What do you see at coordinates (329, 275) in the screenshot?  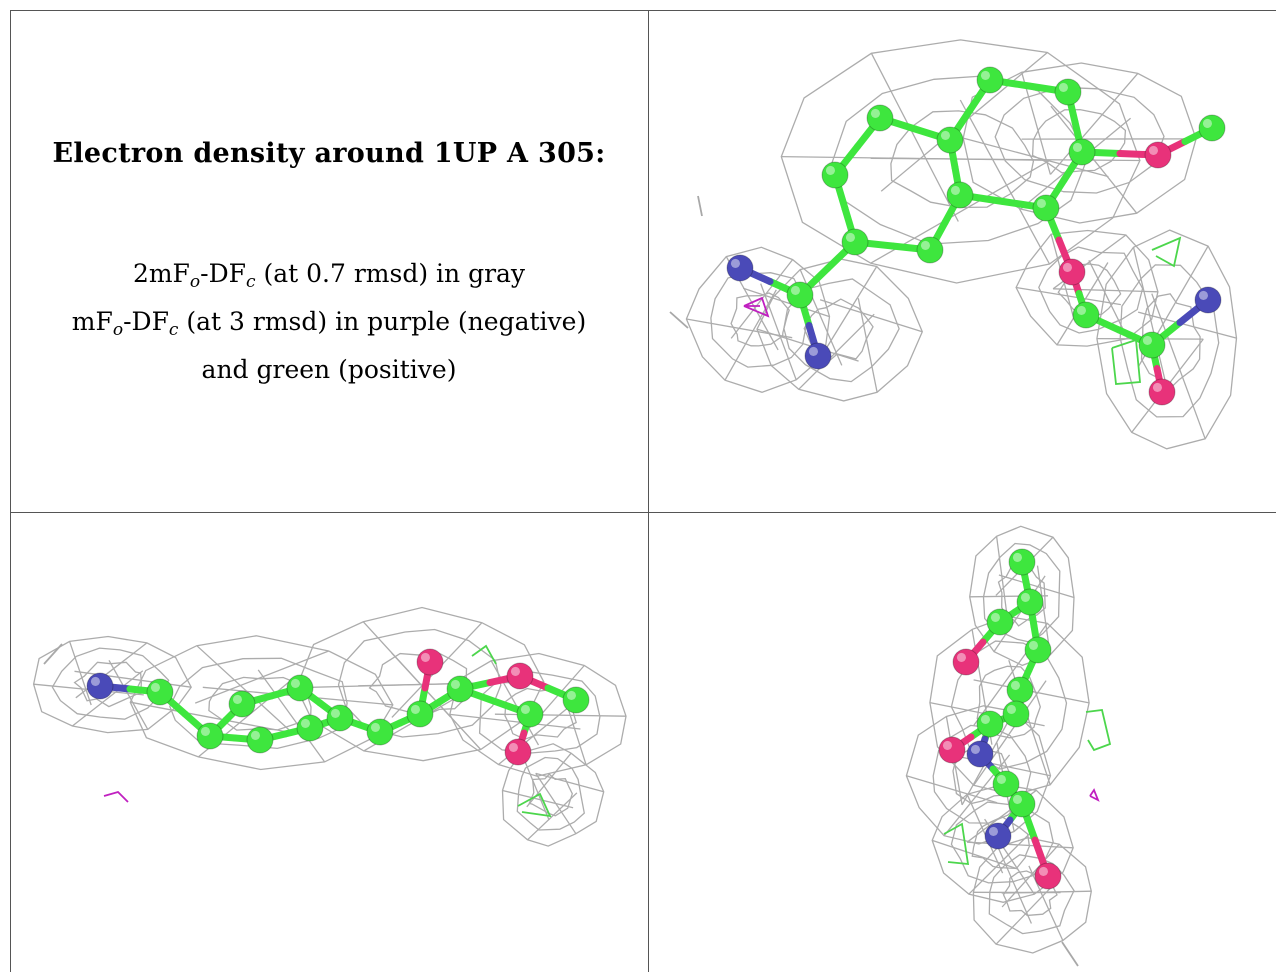 I see `legend-line-gray: 2mFo-DFc (at 0.7 rmsd) in gray` at bounding box center [329, 275].